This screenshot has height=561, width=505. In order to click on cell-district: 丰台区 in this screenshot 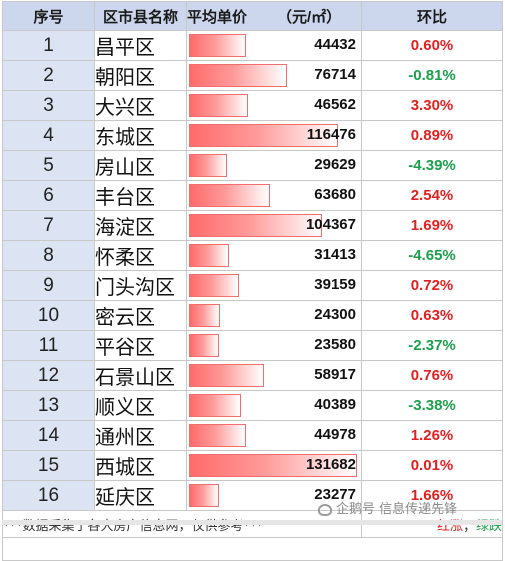, I will do `click(140, 195)`.